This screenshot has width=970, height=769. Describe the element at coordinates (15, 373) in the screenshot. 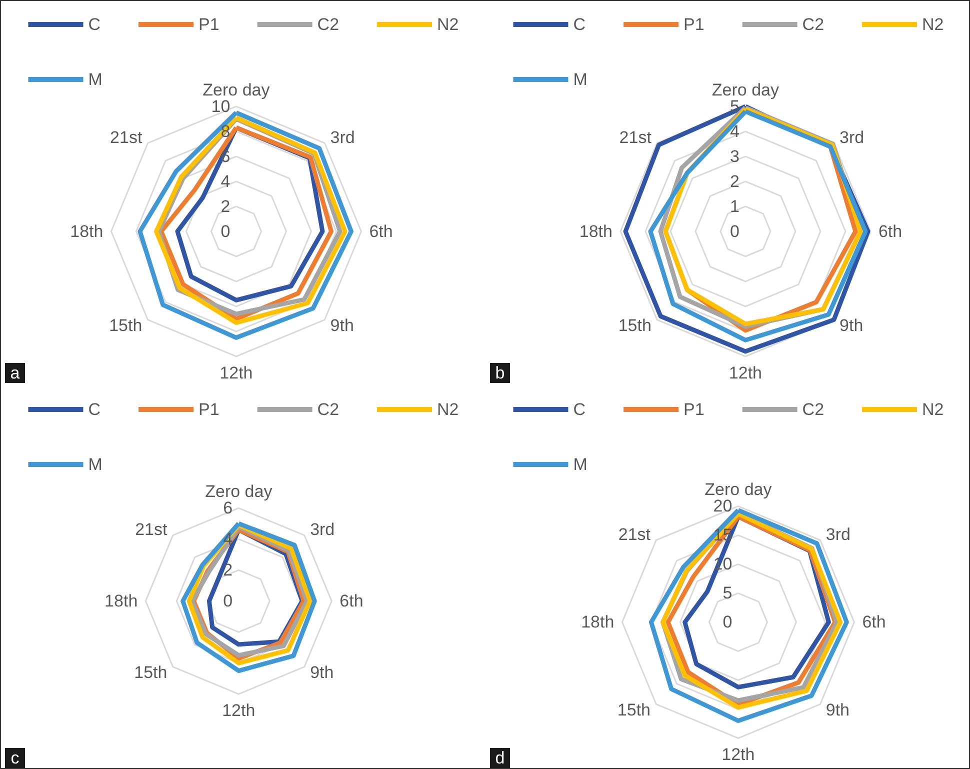

I see `text: a` at that location.